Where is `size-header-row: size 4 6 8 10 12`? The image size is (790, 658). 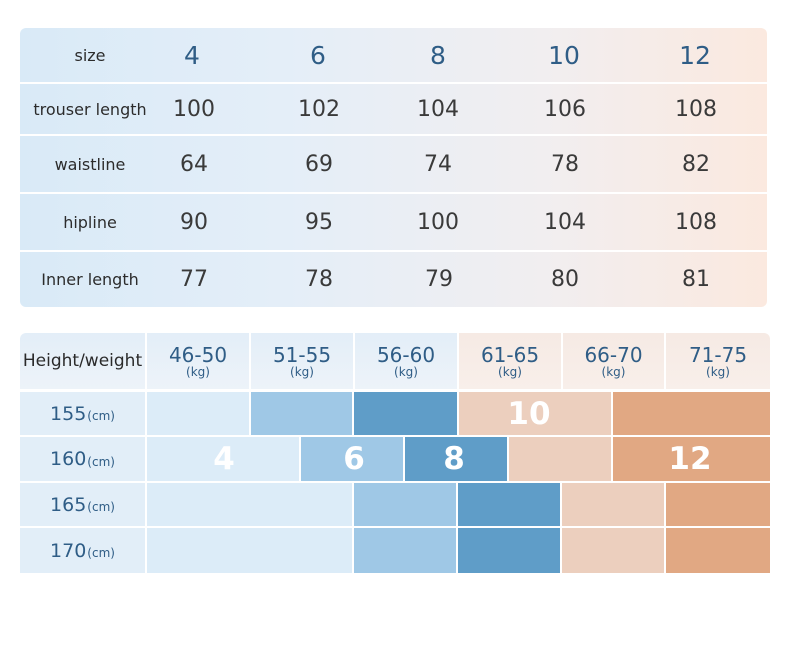
size-header-row: size 4 6 8 10 12 is located at coordinates (393, 55).